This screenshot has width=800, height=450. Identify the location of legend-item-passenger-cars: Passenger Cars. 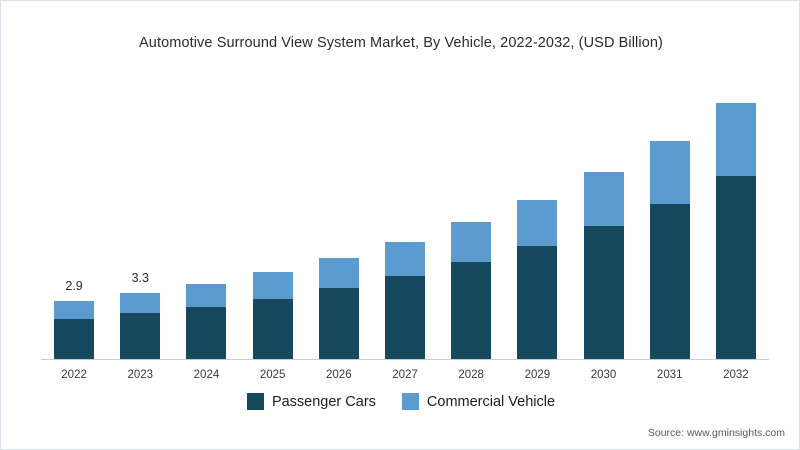
(311, 401).